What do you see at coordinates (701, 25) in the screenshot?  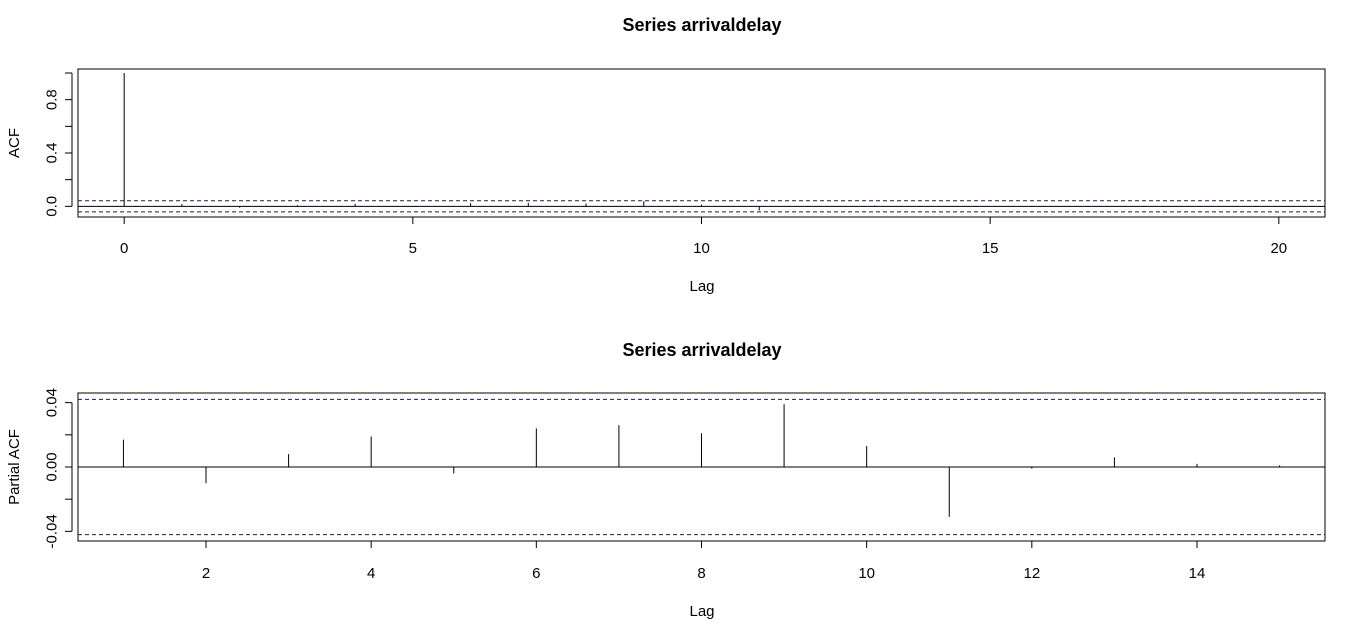 I see `acf-title: Series arrivaldelay` at bounding box center [701, 25].